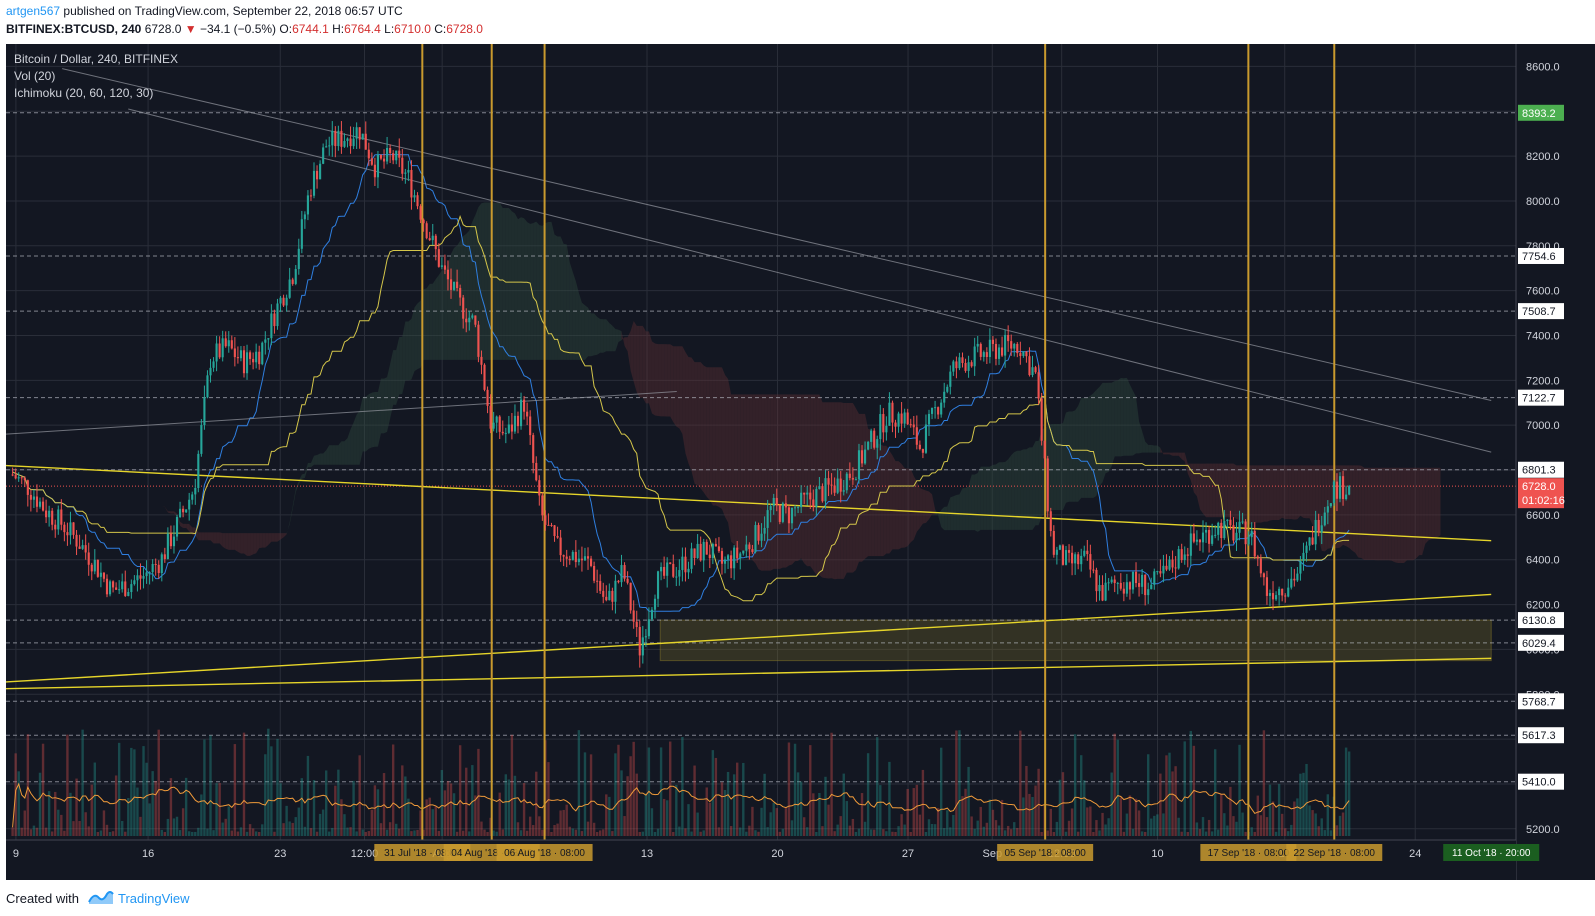 The image size is (1595, 916). What do you see at coordinates (101, 897) in the screenshot?
I see `tradingview-logo-icon` at bounding box center [101, 897].